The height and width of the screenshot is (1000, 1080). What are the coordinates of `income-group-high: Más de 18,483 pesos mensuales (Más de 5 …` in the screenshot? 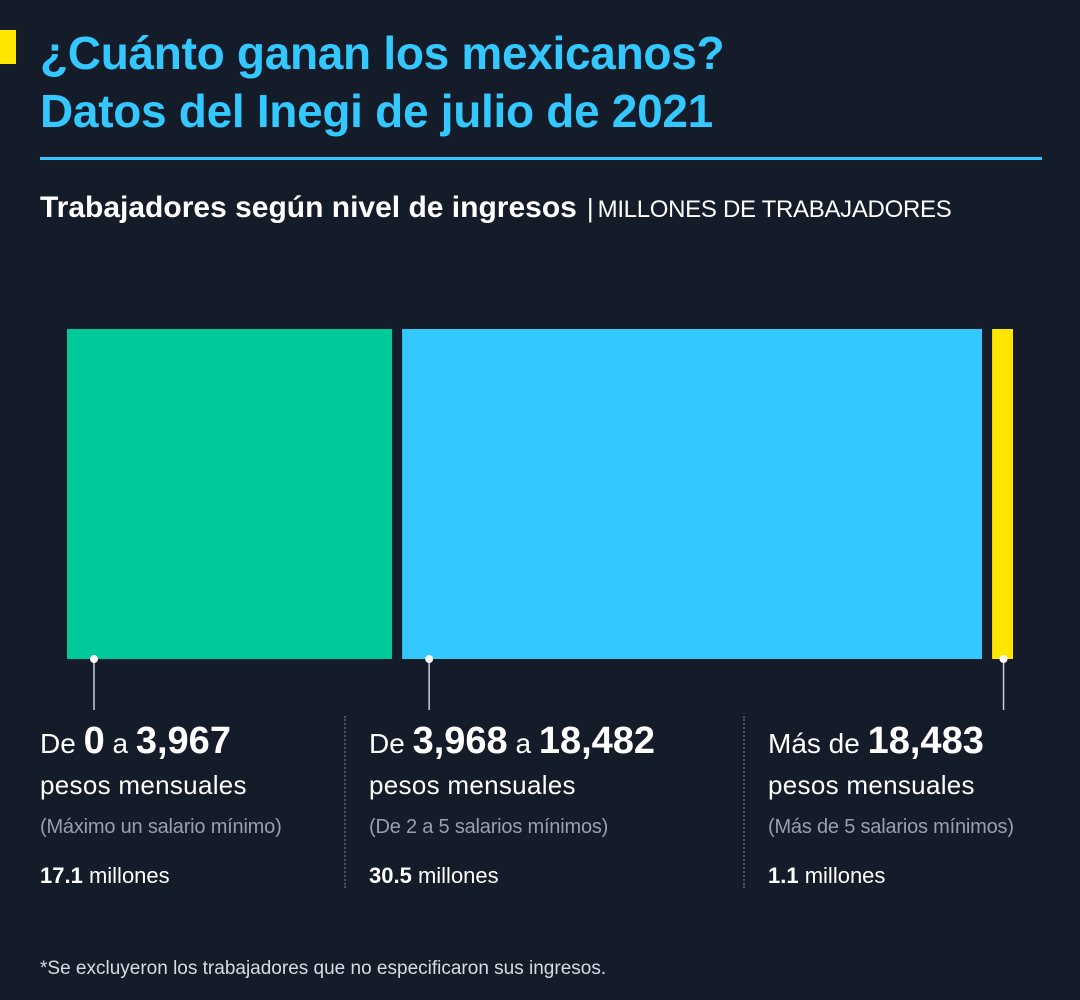 It's located at (891, 803).